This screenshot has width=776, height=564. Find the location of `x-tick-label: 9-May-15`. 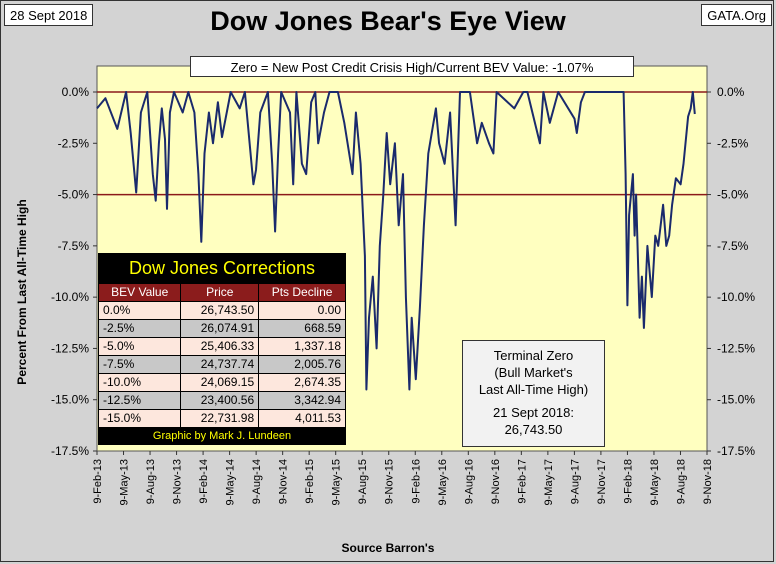

x-tick-label: 9-May-15 is located at coordinates (337, 482).